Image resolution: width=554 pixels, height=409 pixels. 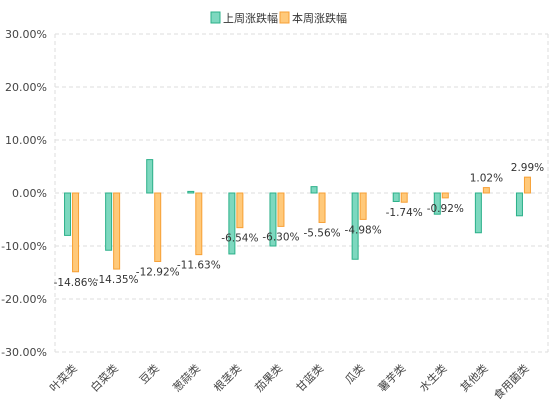 I want to click on y-tick-label: 20.00%, so click(x=26, y=87).